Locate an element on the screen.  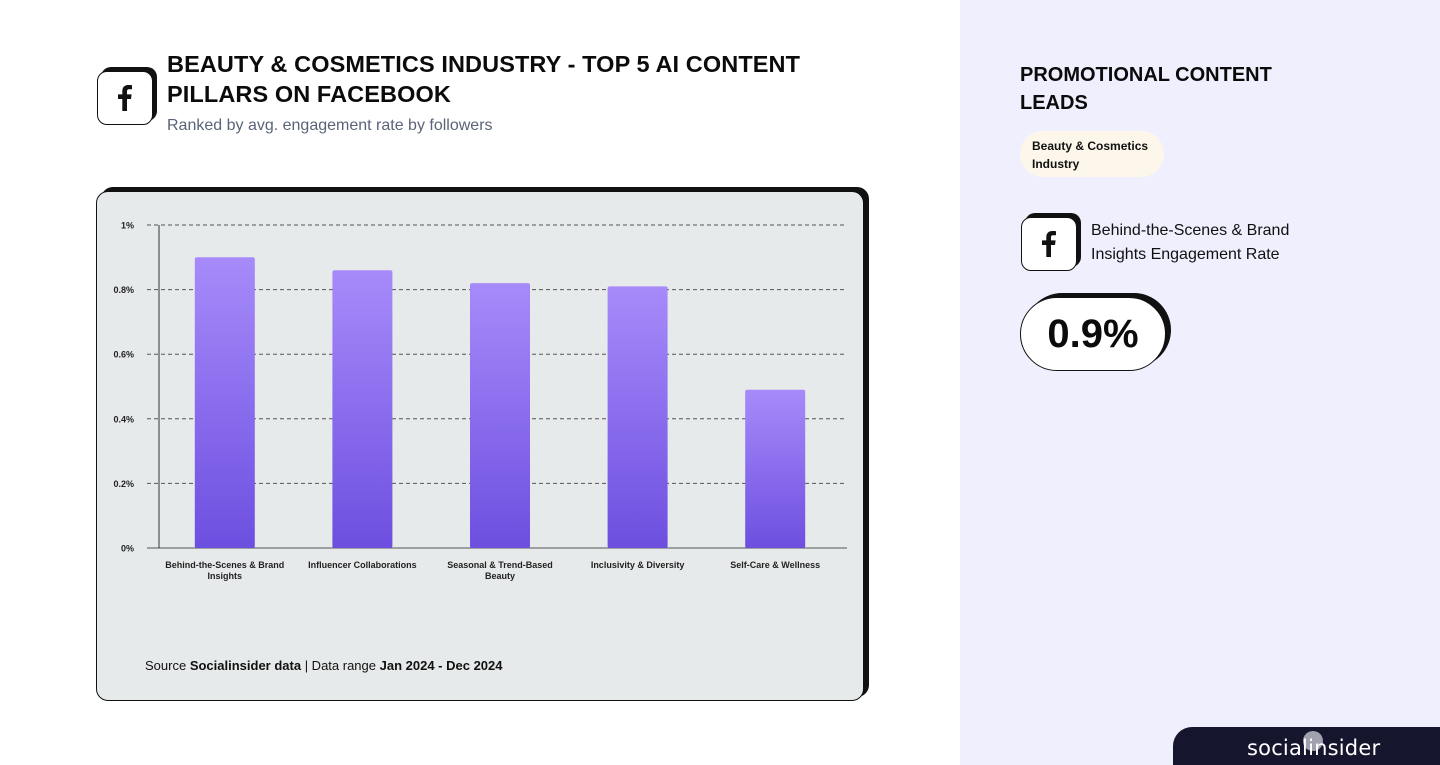
x-tick-label: Self-Care & Wellness is located at coordinates (775, 565).